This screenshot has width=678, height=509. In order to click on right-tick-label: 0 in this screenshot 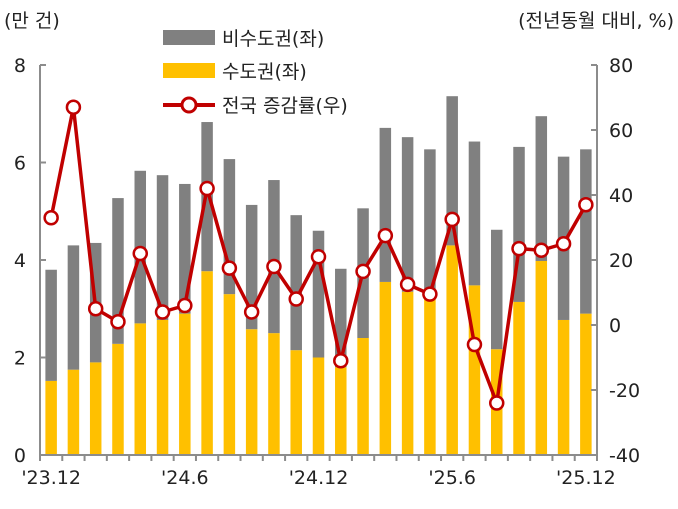, I will do `click(615, 326)`.